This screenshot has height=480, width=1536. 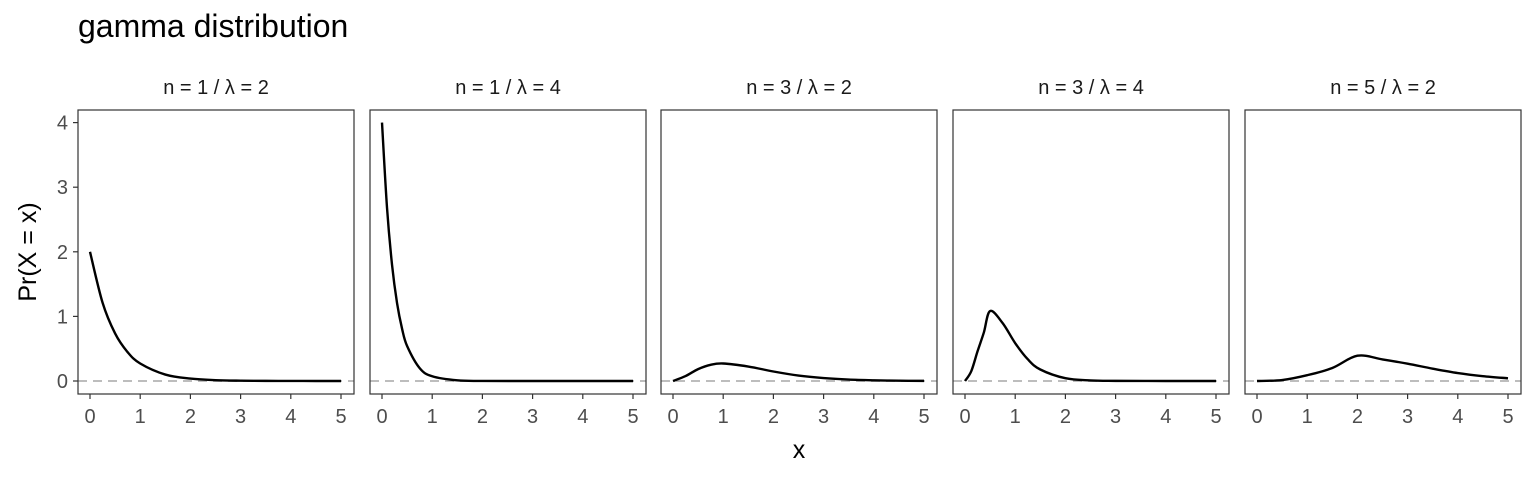 I want to click on facet-label: n = 1 / λ = 2, so click(x=216, y=88).